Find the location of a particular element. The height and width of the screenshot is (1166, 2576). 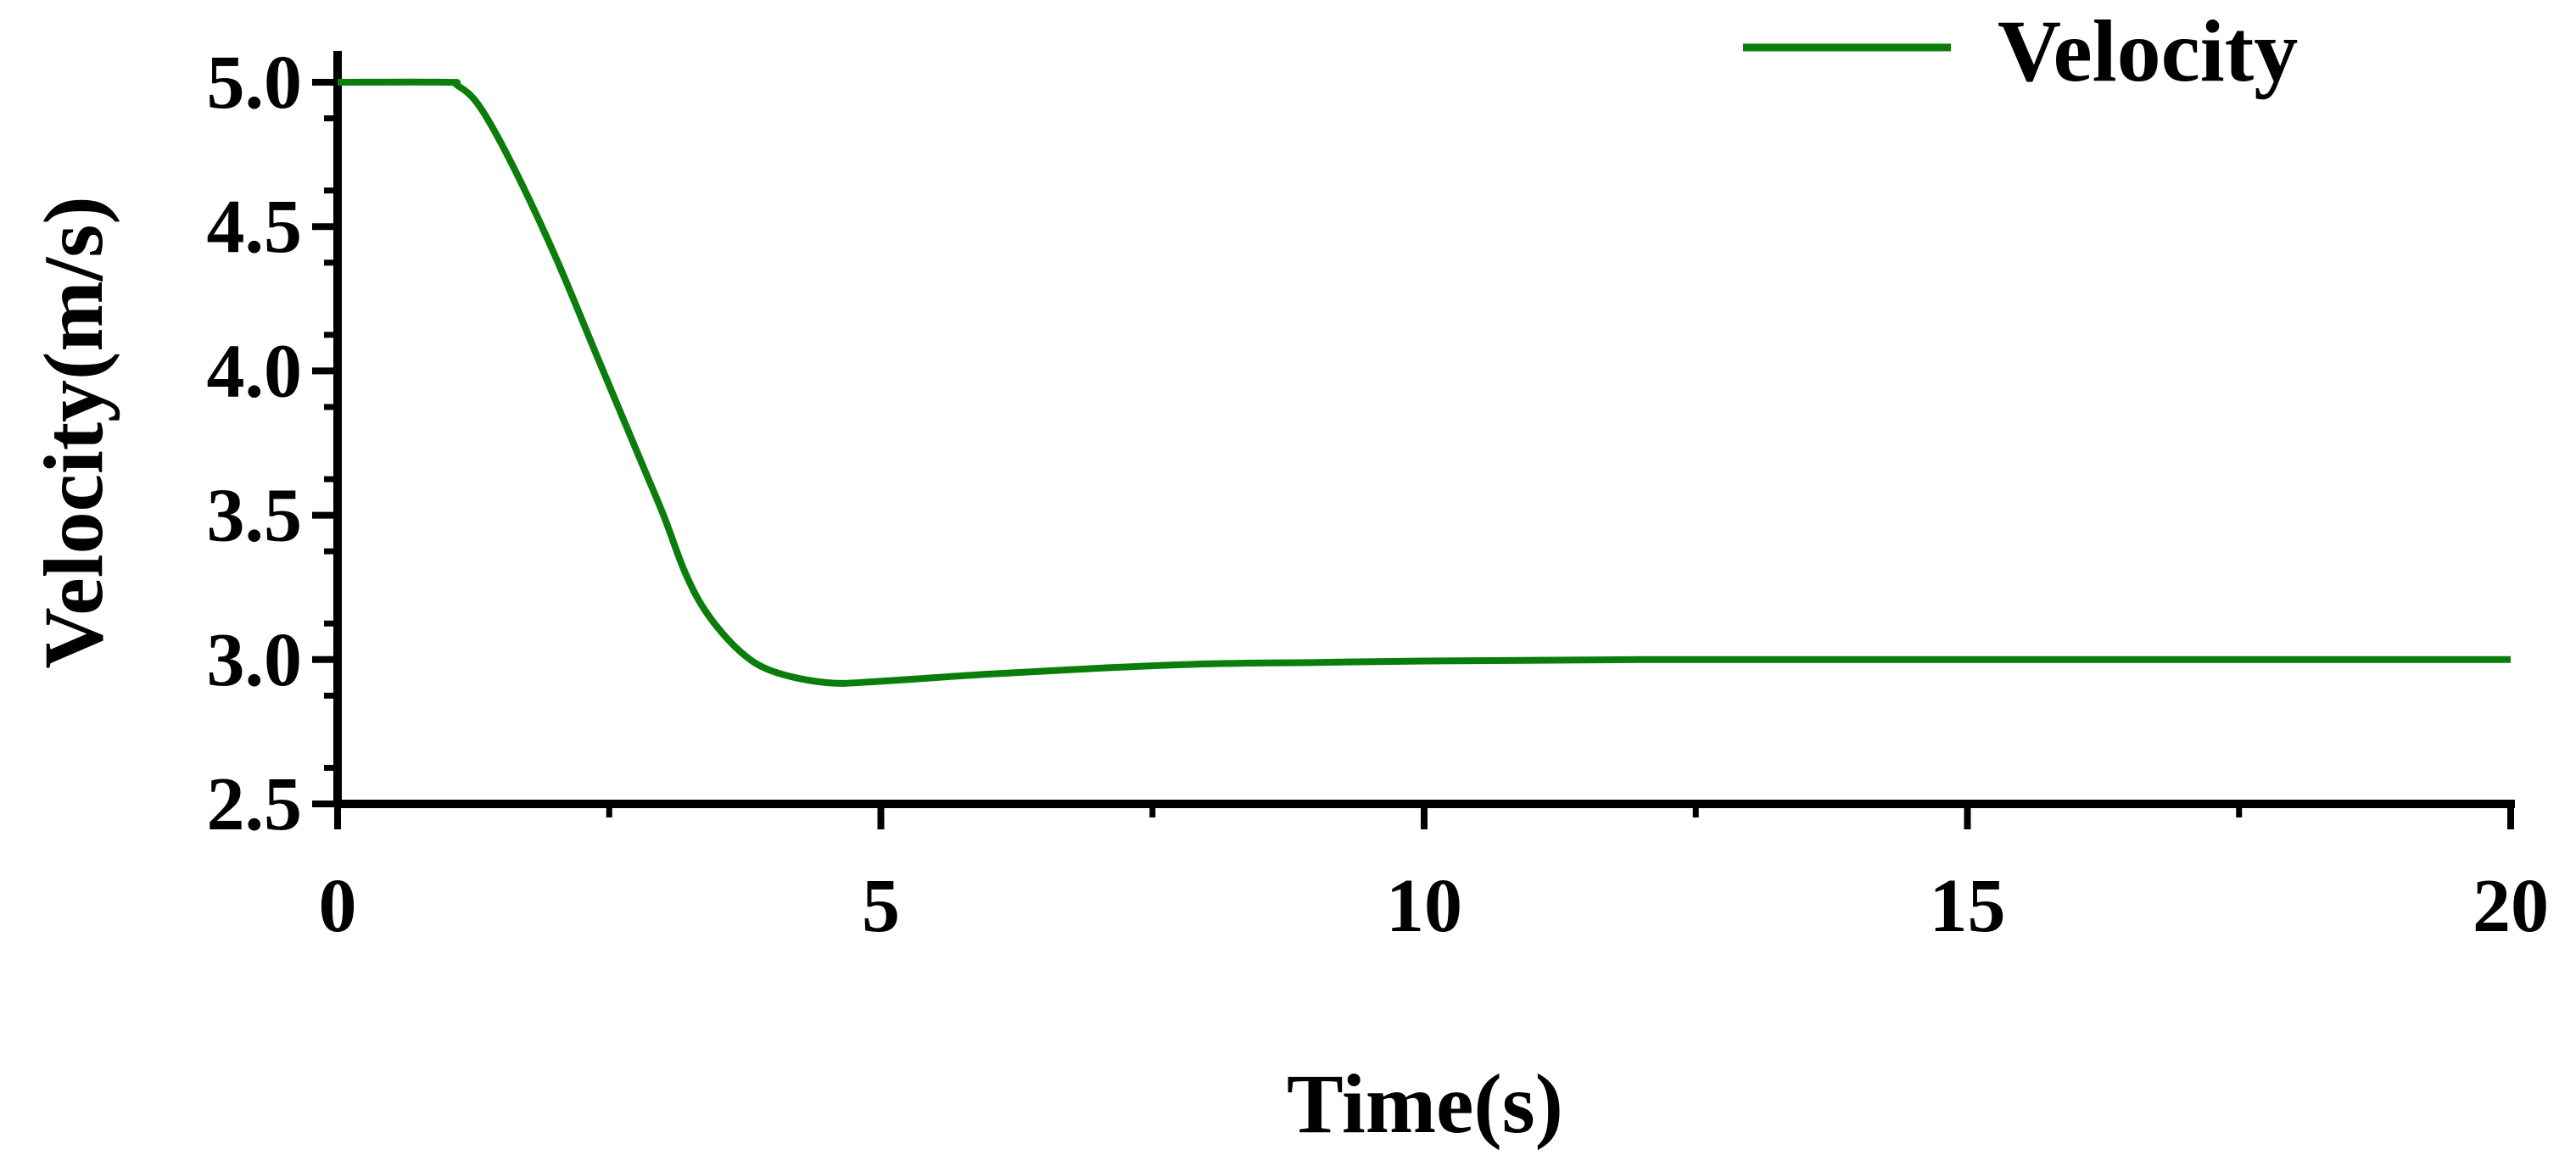

y-tick-label: 2.5 is located at coordinates (255, 804).